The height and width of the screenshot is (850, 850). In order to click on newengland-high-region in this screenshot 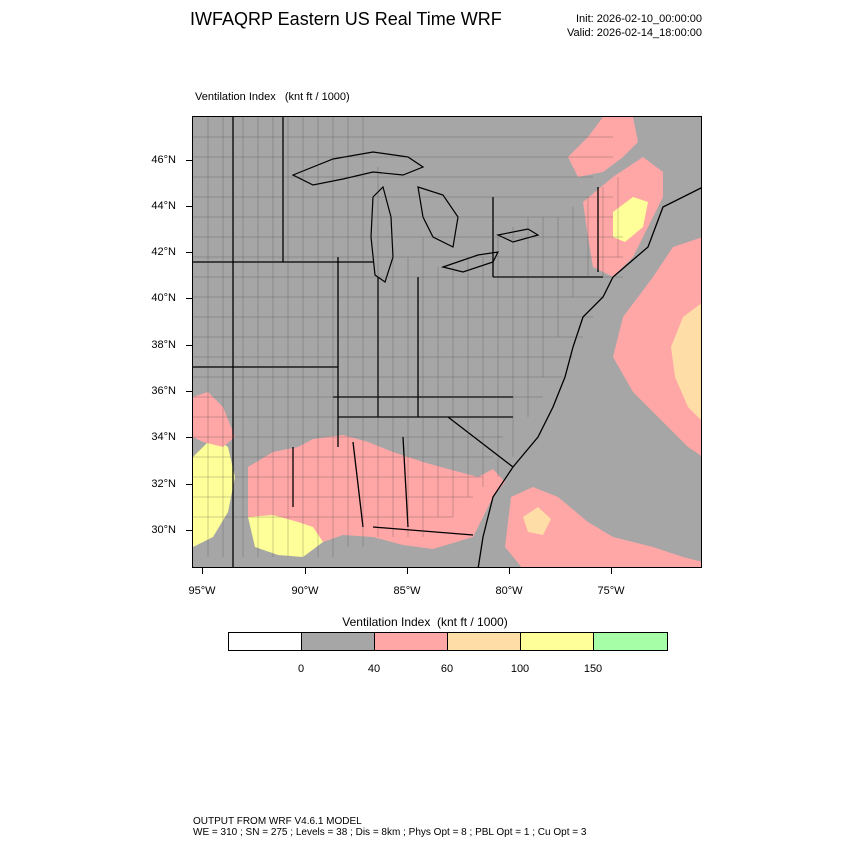, I will do `click(630, 219)`.